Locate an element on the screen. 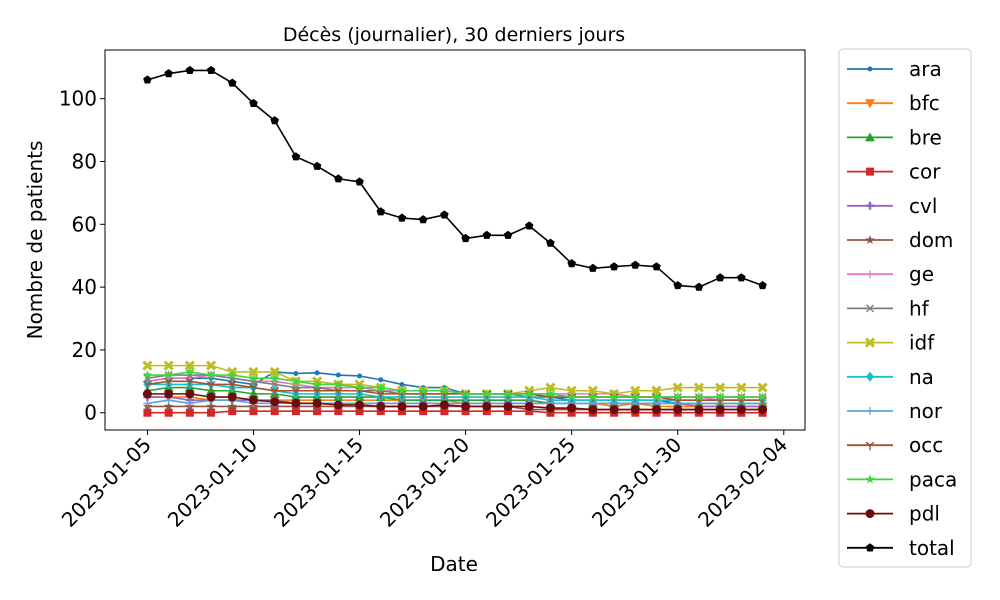 The width and height of the screenshot is (1000, 600). legend-label: cor is located at coordinates (925, 172).